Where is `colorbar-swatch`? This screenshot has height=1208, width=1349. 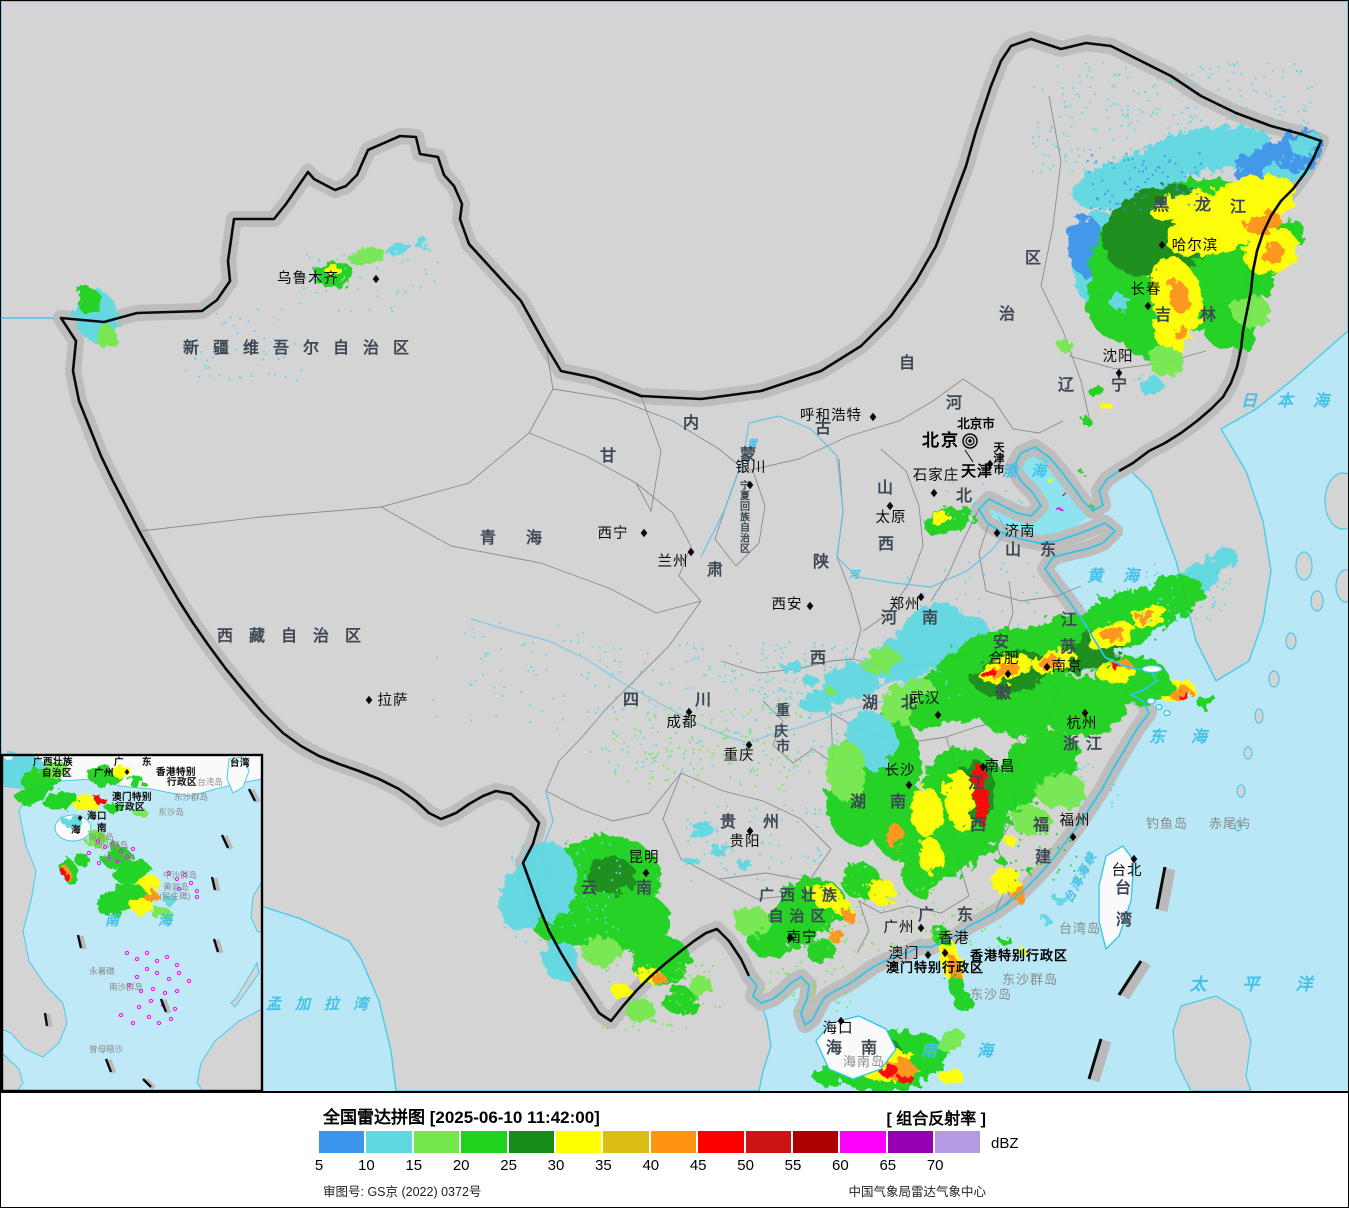 colorbar-swatch is located at coordinates (815, 1142).